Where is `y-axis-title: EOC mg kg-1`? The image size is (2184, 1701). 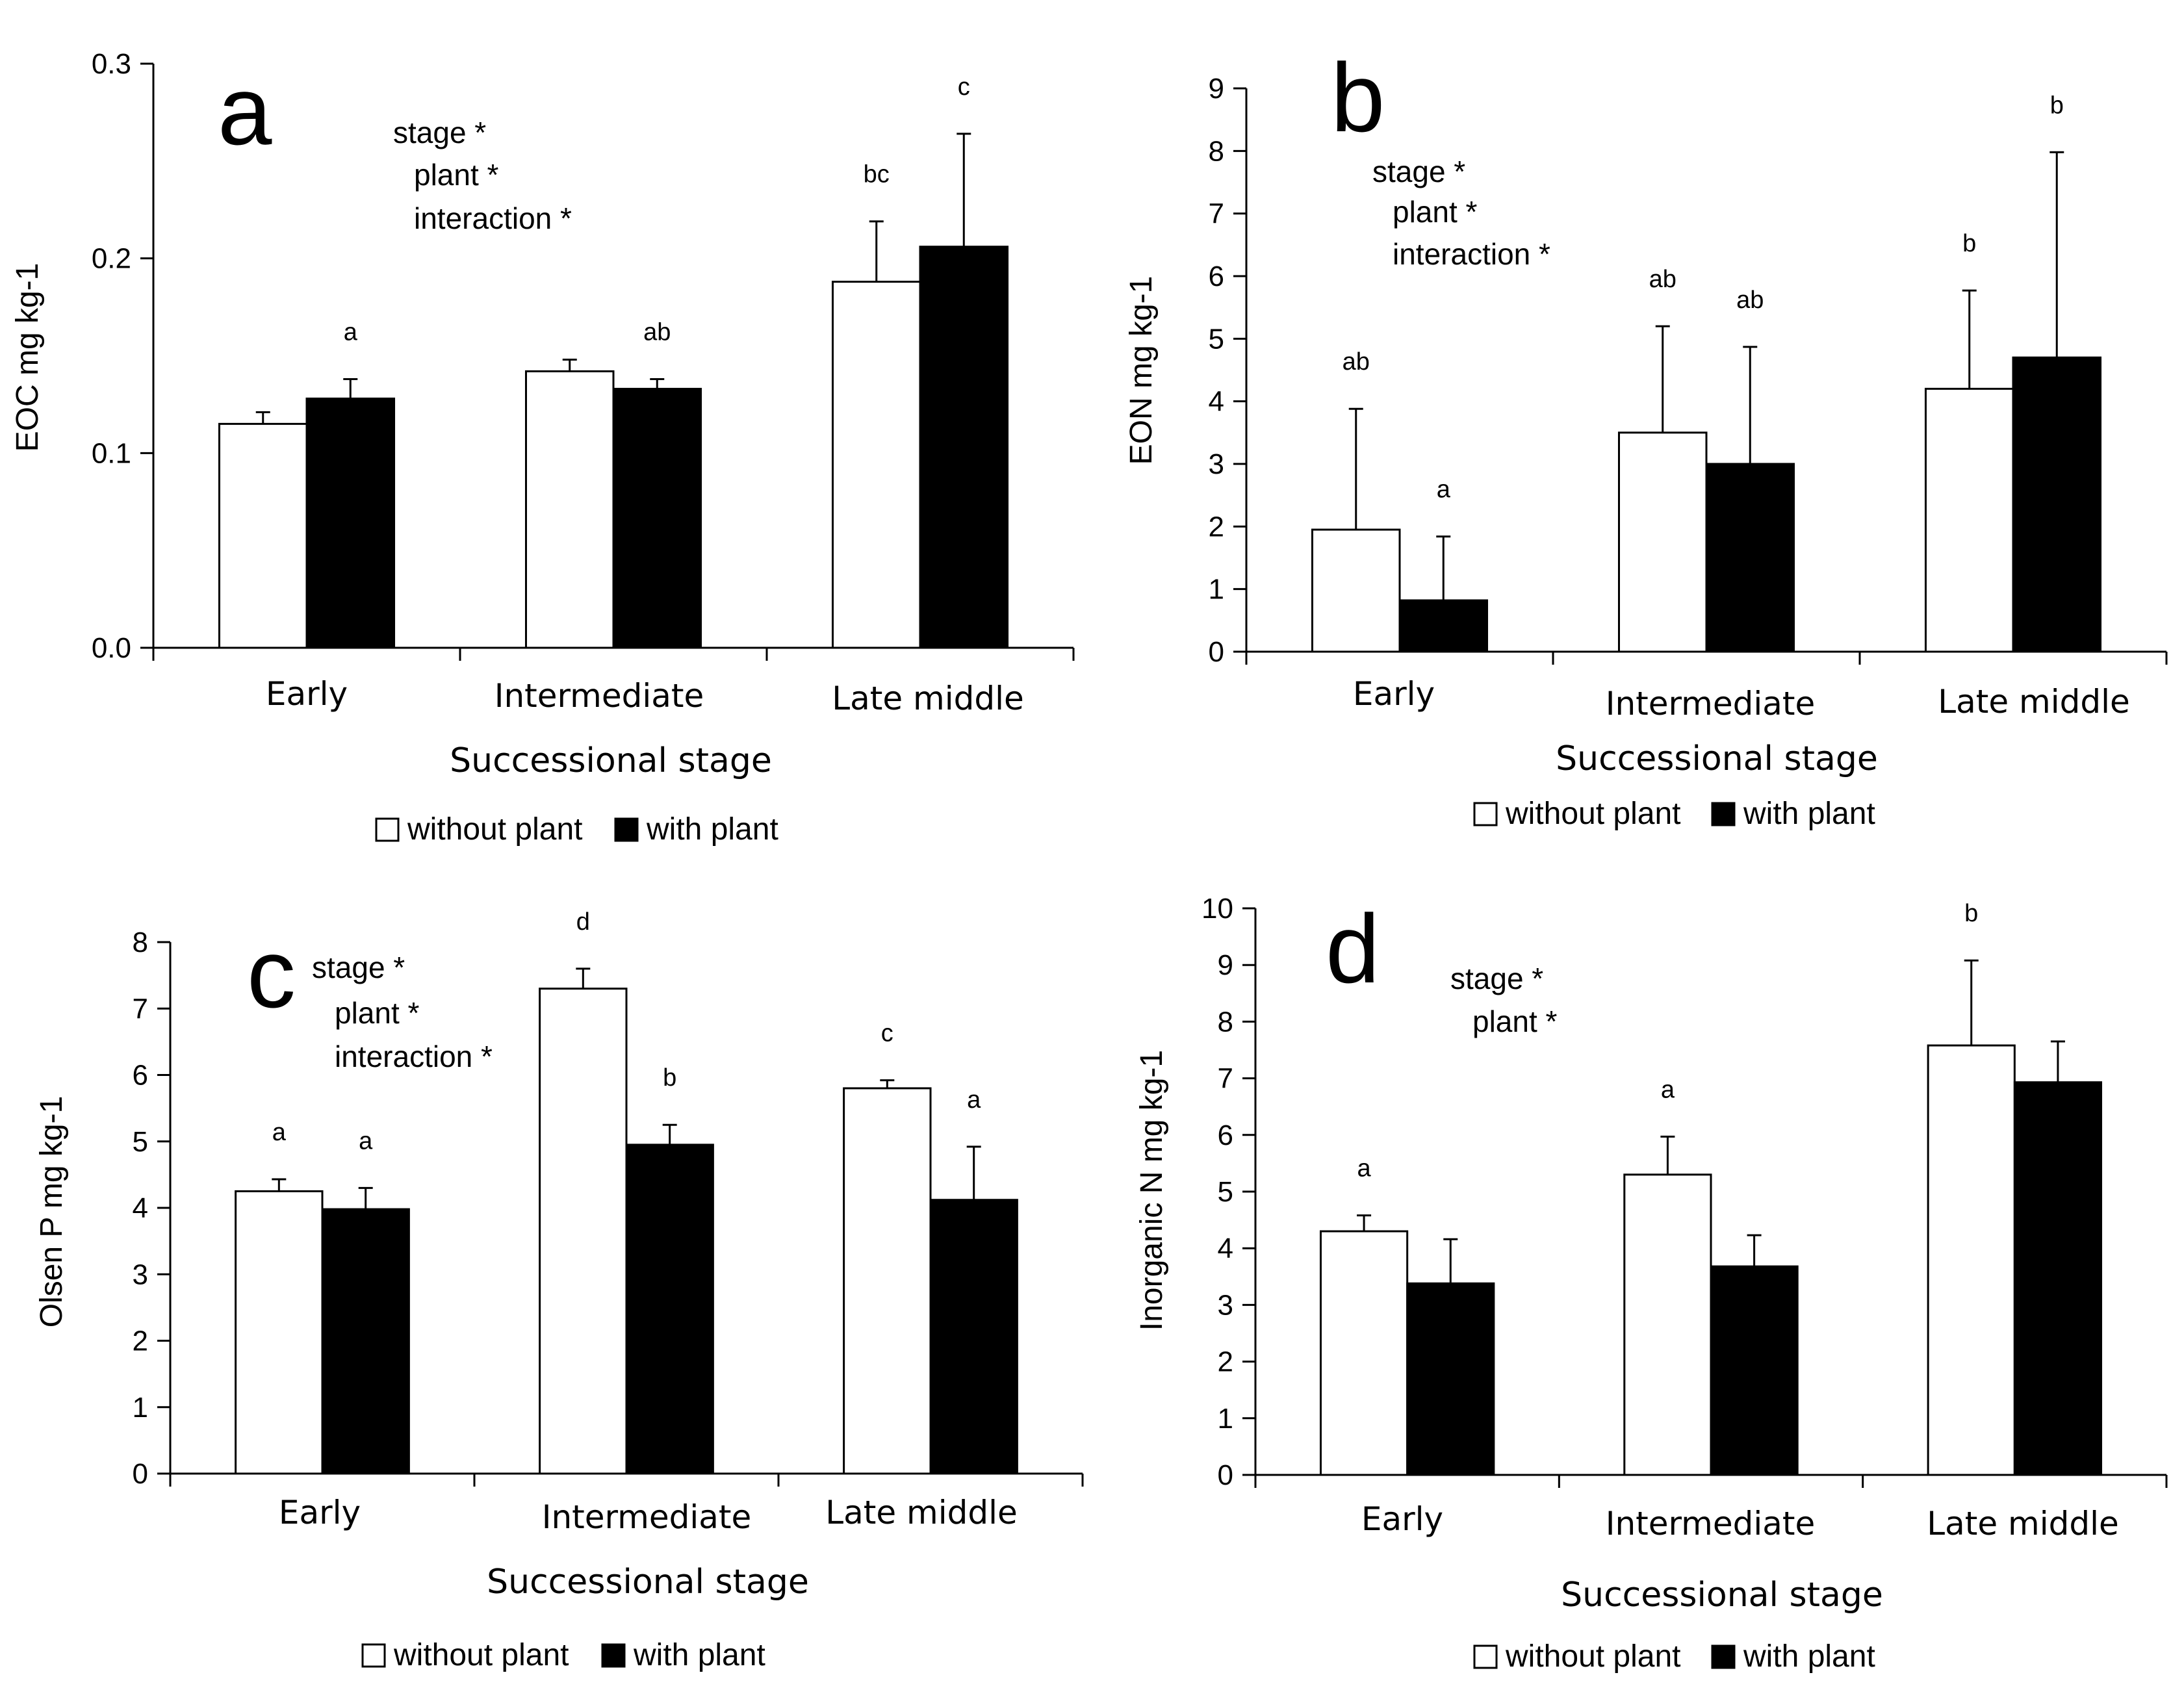
y-axis-title: EOC mg kg-1 is located at coordinates (27, 357).